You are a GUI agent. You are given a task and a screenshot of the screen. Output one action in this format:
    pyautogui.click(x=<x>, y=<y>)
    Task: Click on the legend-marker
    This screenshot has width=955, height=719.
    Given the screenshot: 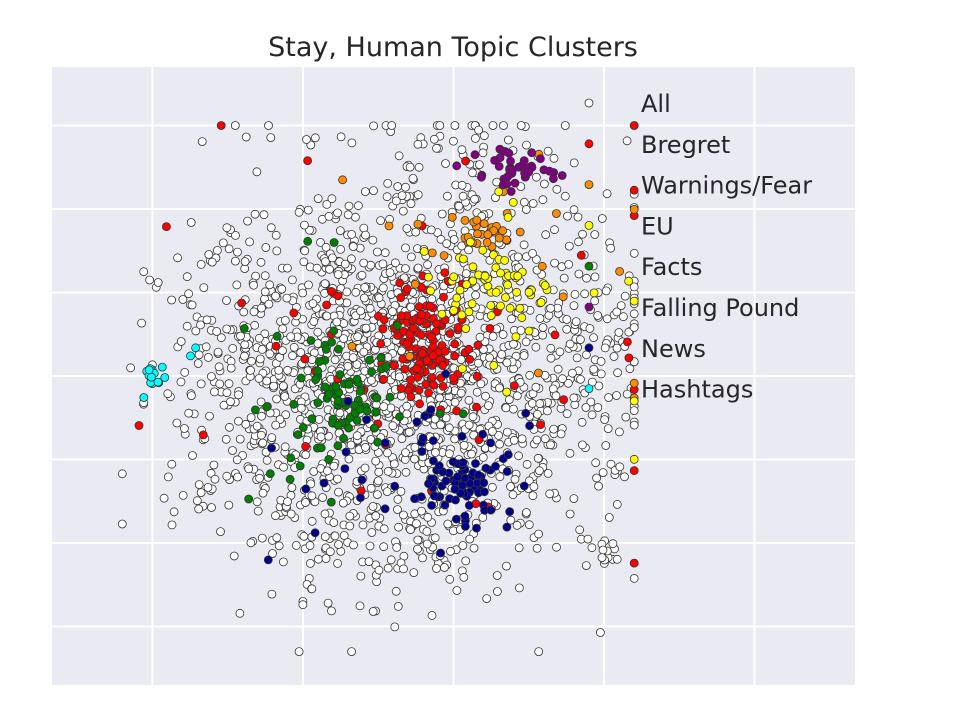 What is the action you would take?
    pyautogui.click(x=589, y=307)
    